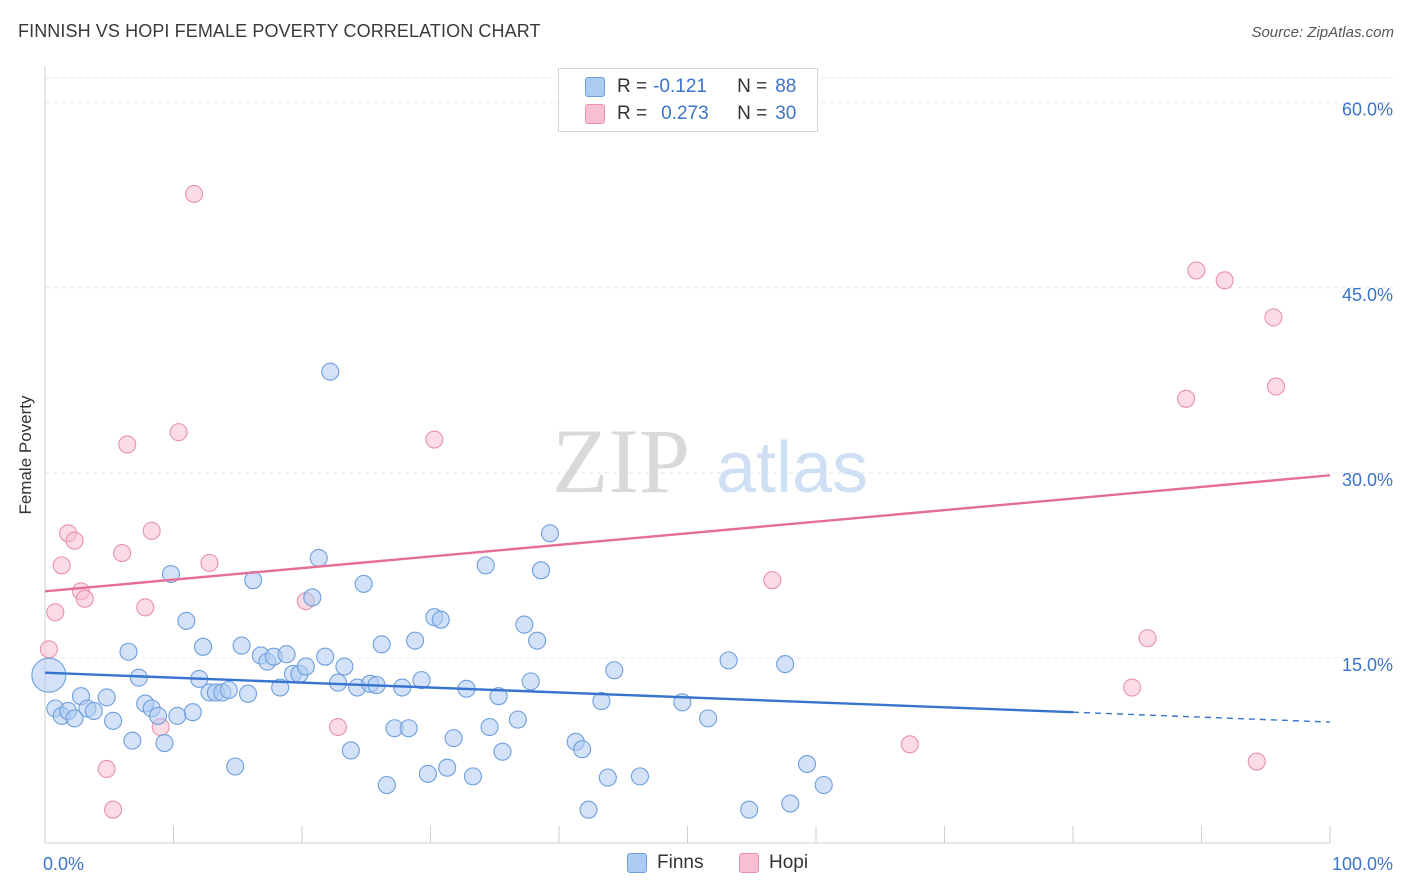  What do you see at coordinates (792, 468) in the screenshot?
I see `watermark-atlas: atlas` at bounding box center [792, 468].